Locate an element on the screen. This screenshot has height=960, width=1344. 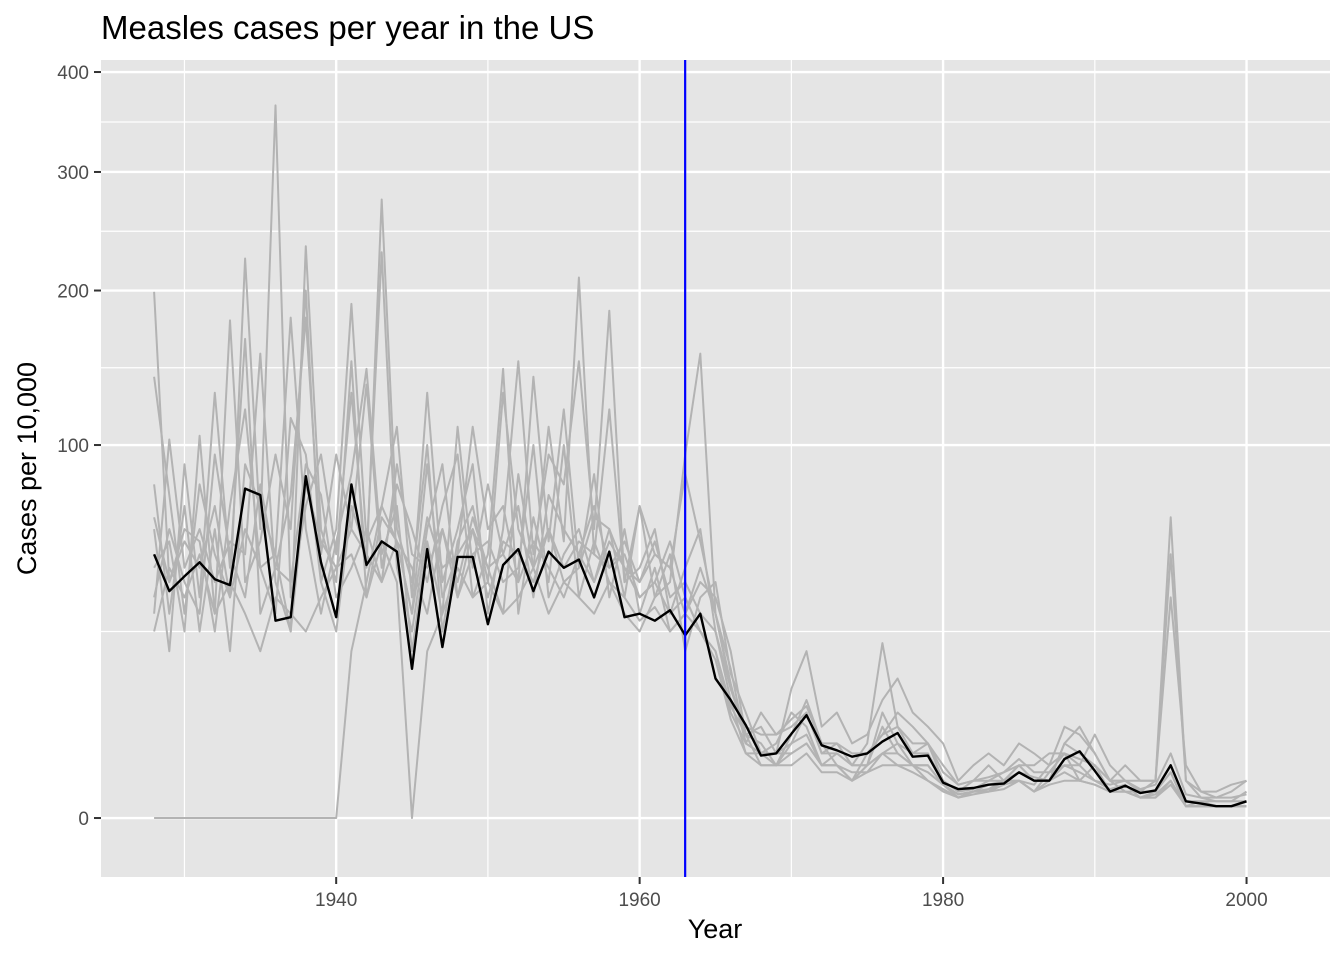
y-tick-label: 300 is located at coordinates (73, 173).